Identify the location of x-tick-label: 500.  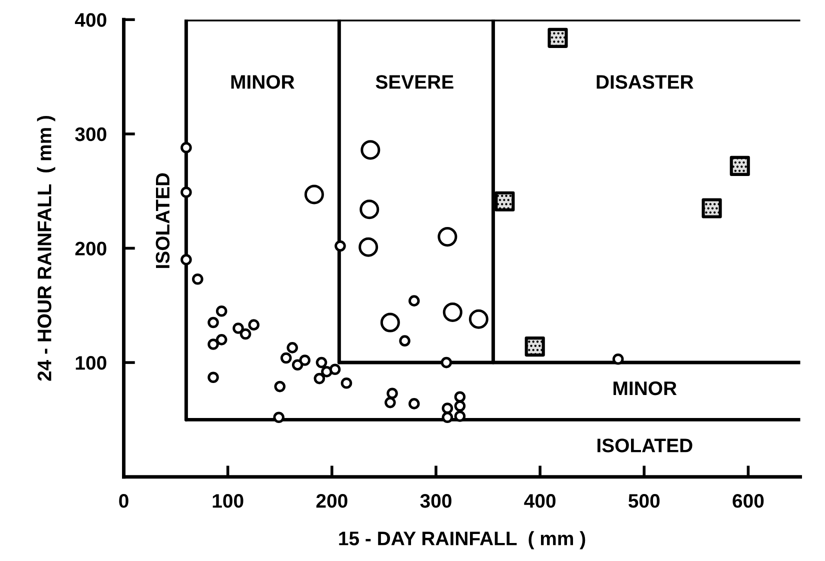
(644, 501).